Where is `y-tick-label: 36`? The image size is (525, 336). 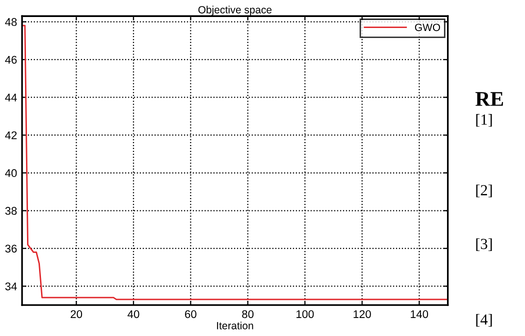
y-tick-label: 36 is located at coordinates (11, 248).